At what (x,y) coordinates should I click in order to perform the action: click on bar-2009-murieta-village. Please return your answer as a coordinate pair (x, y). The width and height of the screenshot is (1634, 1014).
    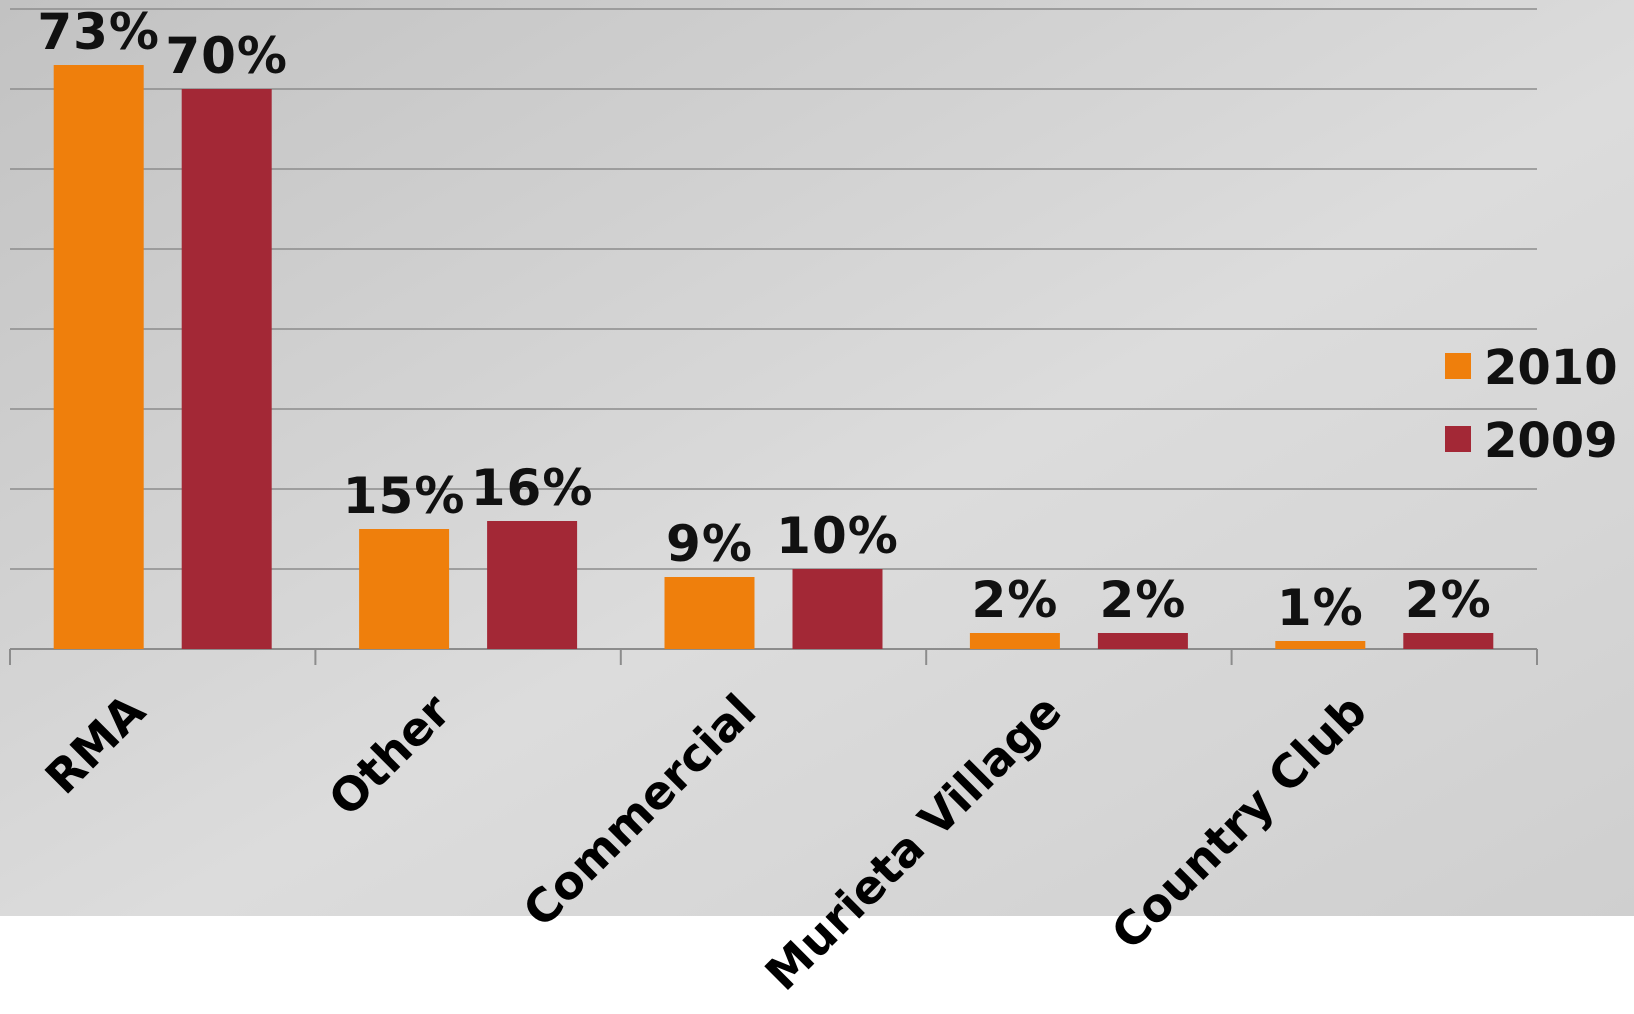
    Looking at the image, I should click on (1142, 641).